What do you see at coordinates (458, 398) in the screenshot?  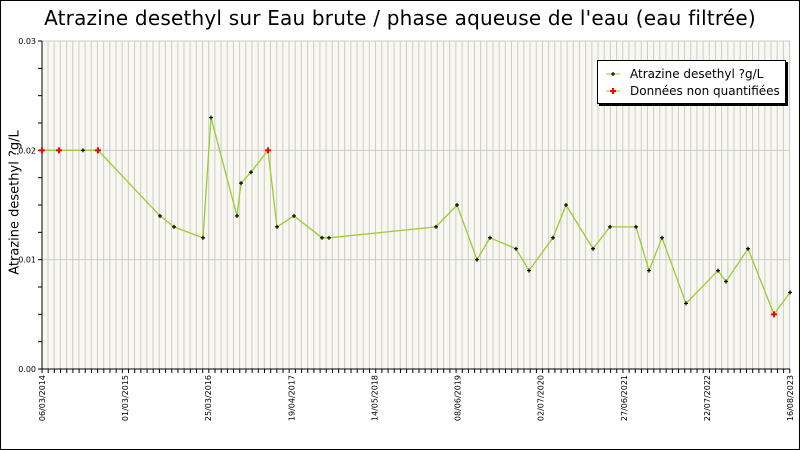 I see `x-tick-label: 08/06/2019` at bounding box center [458, 398].